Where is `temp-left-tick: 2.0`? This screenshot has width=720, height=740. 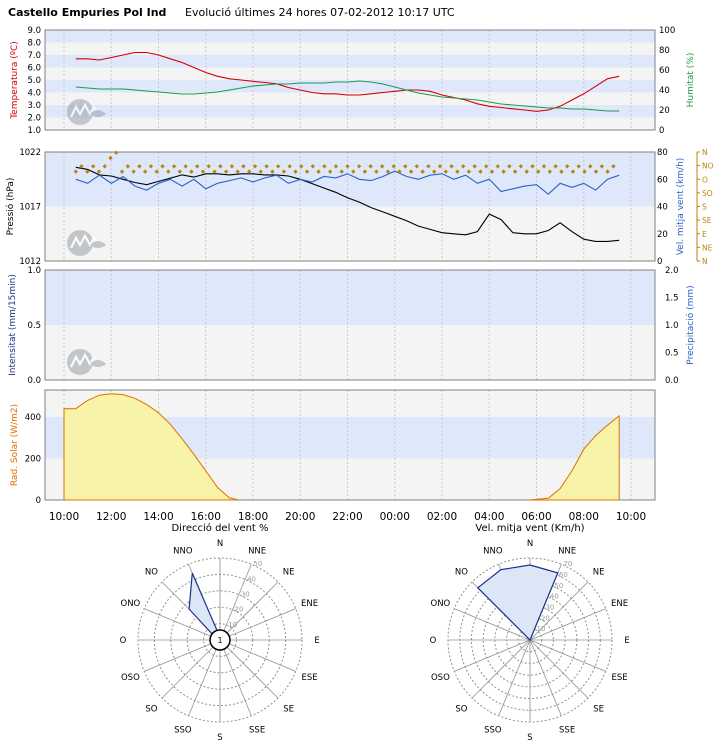 temp-left-tick: 2.0 is located at coordinates (34, 119).